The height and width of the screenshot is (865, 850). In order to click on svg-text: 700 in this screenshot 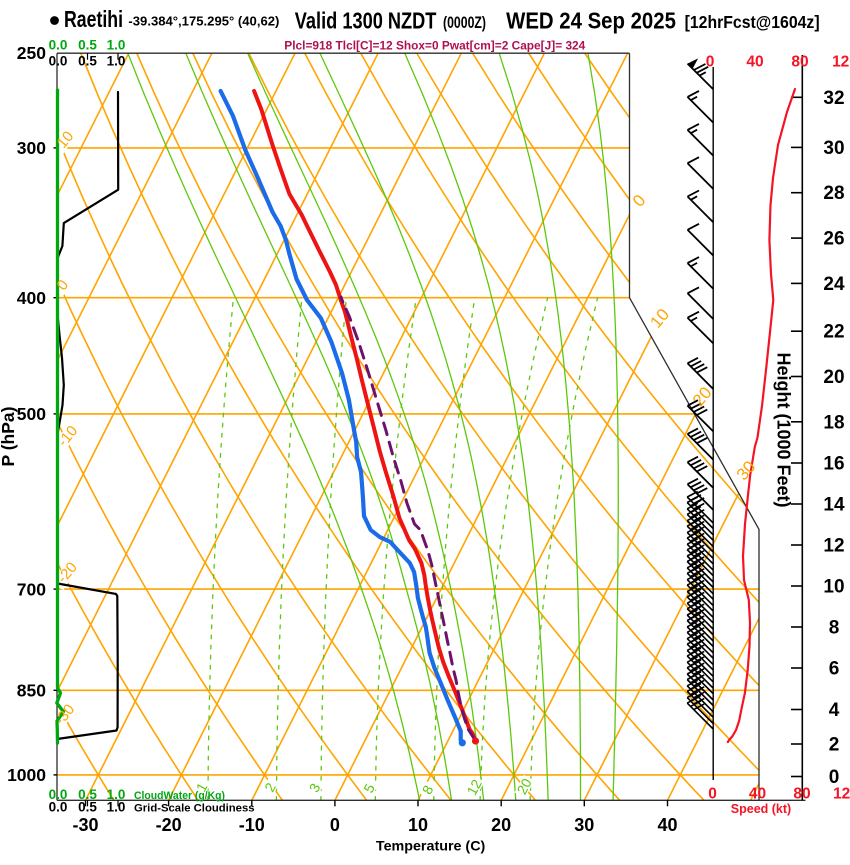, I will do `click(31, 589)`.